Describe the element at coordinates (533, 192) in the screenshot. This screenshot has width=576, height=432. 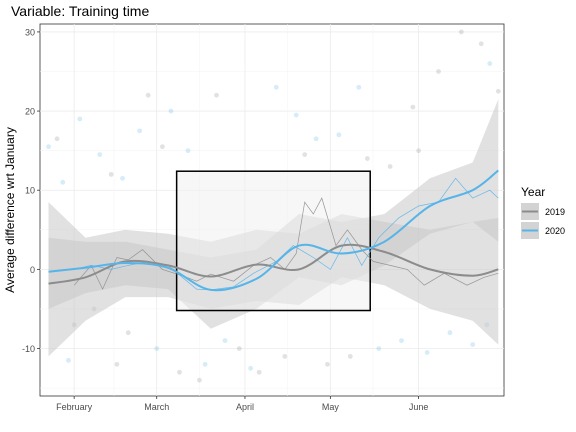
I see `legend-title: Year` at that location.